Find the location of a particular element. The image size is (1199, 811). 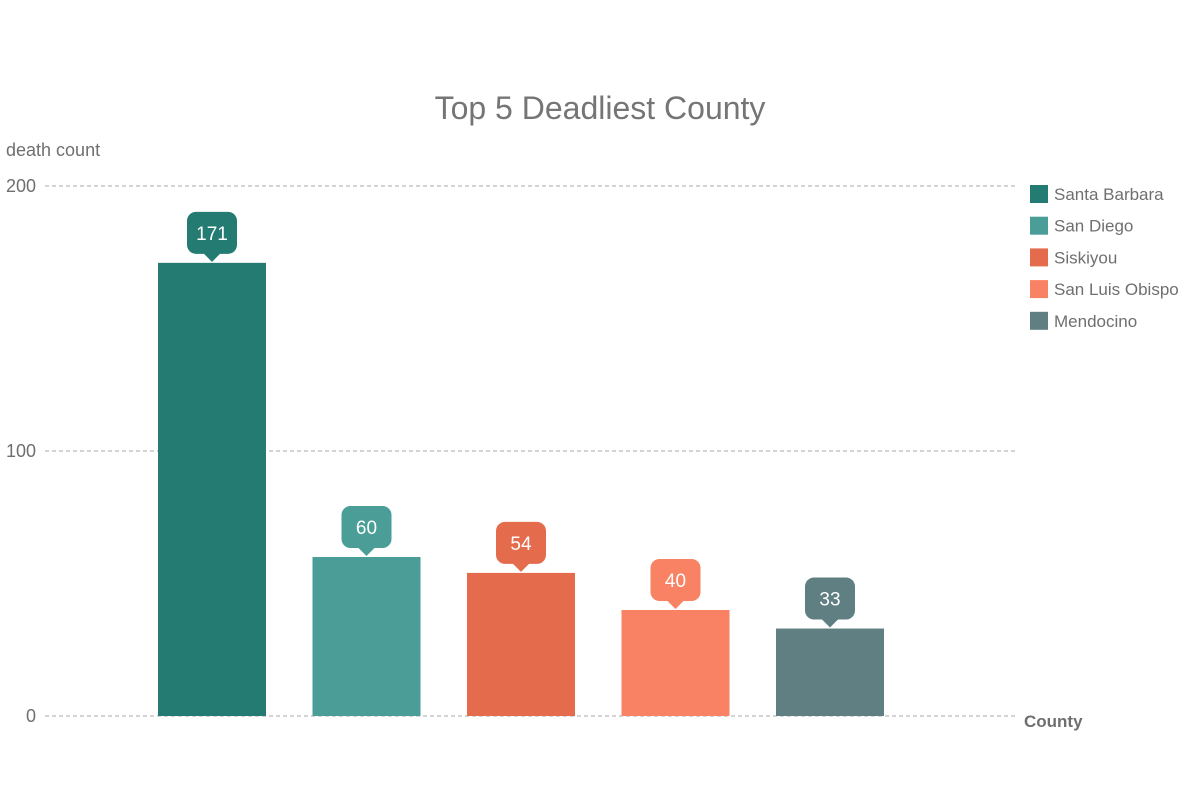

y-axis-ticks: 0 100 200 is located at coordinates (21, 451).